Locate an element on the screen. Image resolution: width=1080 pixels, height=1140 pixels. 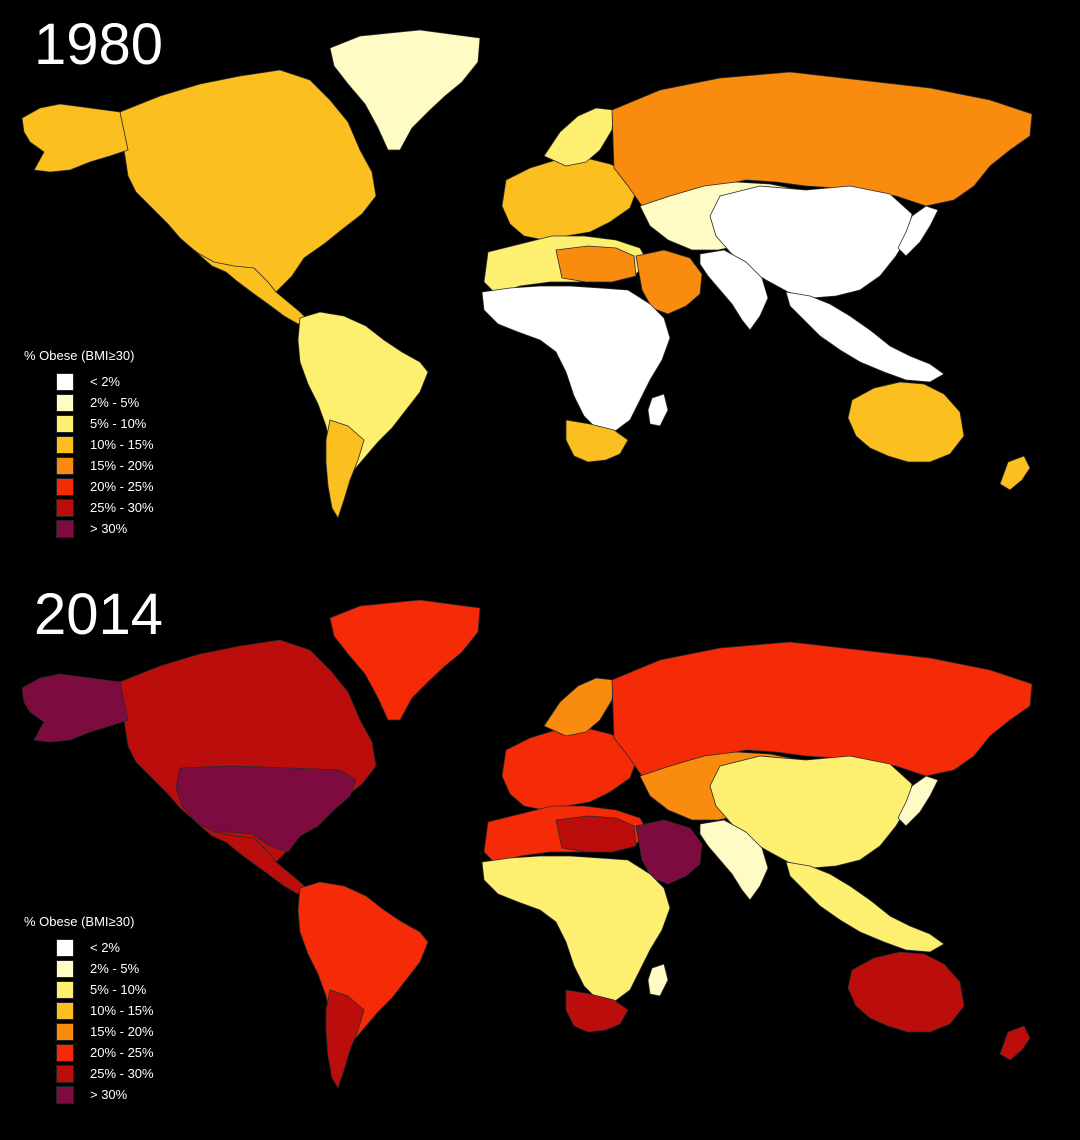
region-usa is located at coordinates (266, 809).